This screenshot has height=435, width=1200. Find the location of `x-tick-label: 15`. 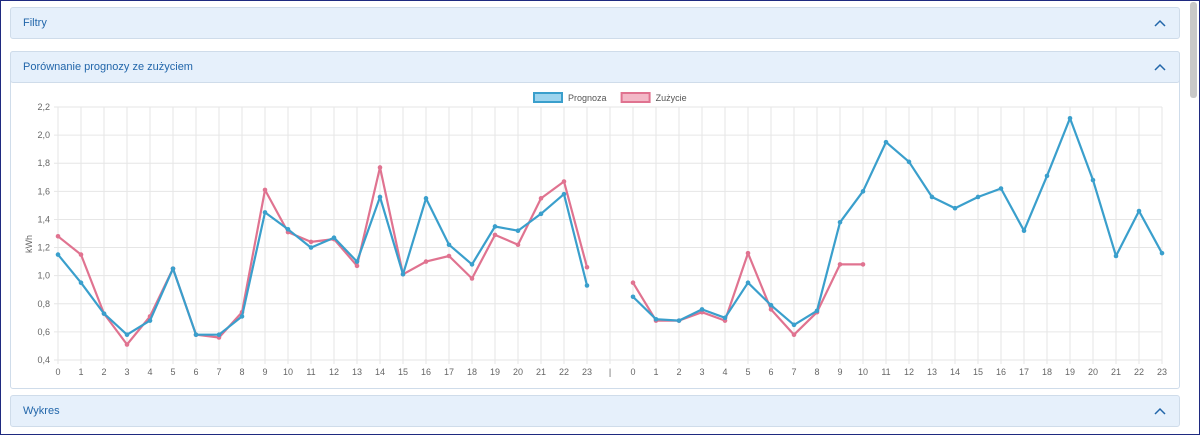

x-tick-label: 15 is located at coordinates (978, 372).